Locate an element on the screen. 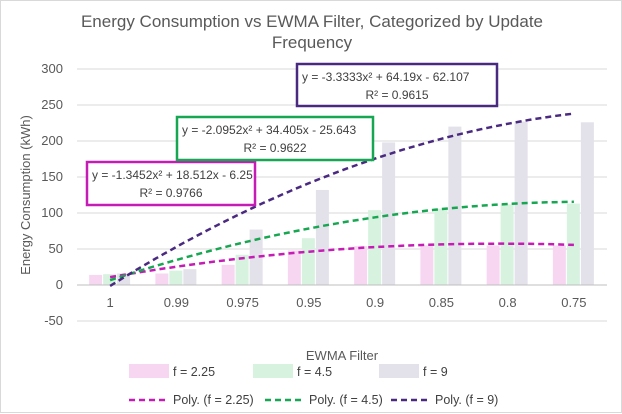 Image resolution: width=622 pixels, height=414 pixels. x-tick-label: 0.85 is located at coordinates (441, 302).